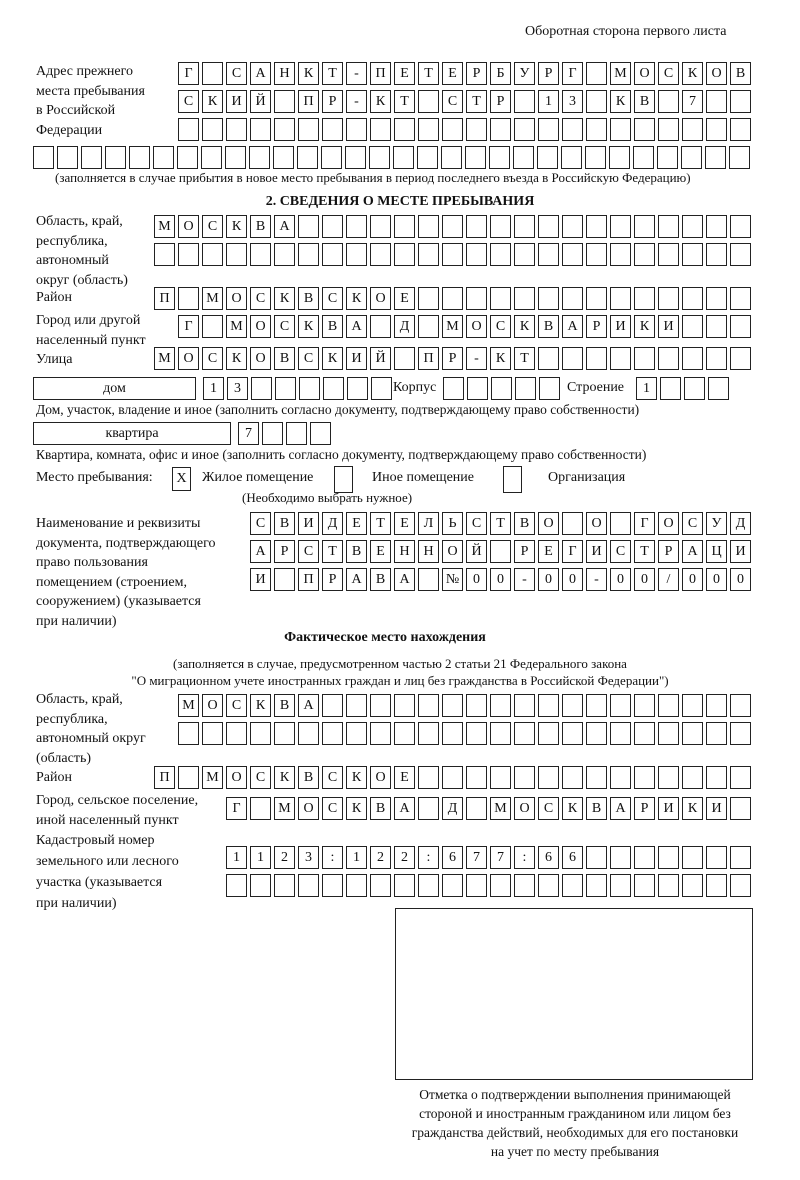 This screenshot has width=800, height=1180. What do you see at coordinates (476, 358) in the screenshot?
I see `char-cell: -` at bounding box center [476, 358].